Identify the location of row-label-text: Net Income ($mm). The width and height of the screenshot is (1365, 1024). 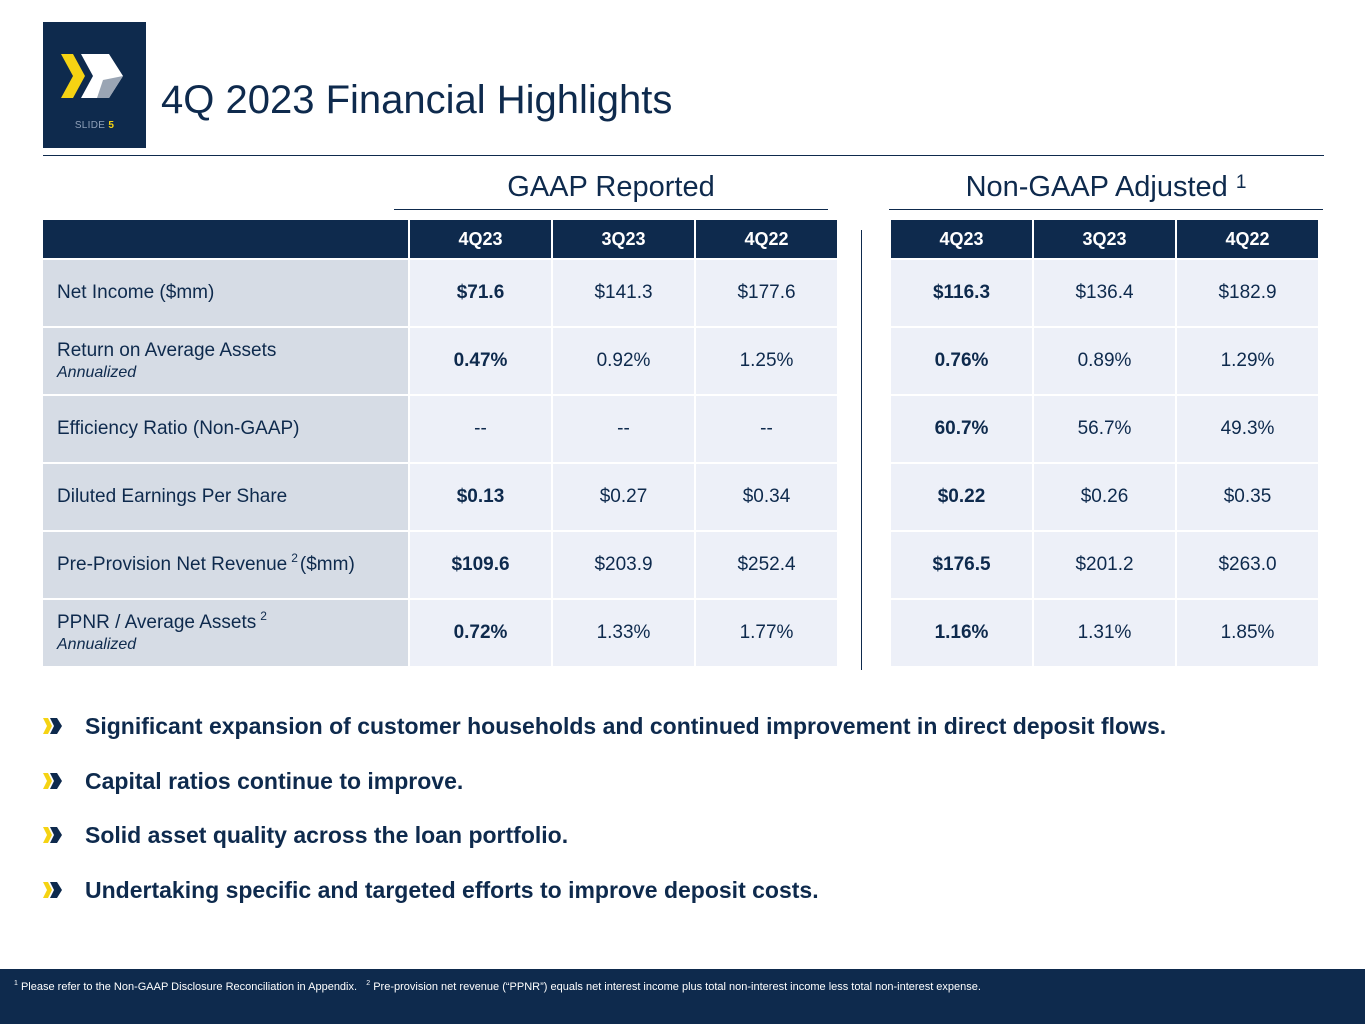
(136, 292).